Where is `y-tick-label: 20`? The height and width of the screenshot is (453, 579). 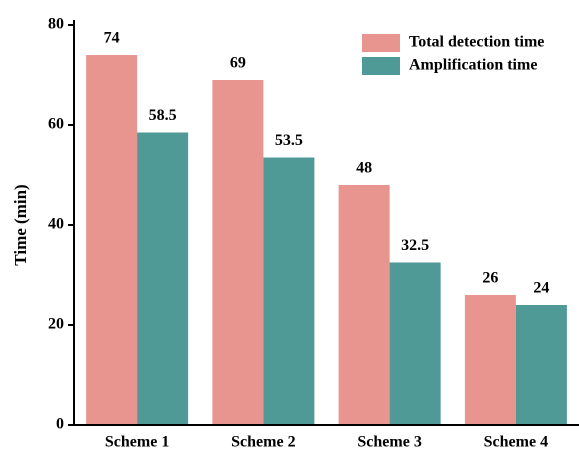 y-tick-label: 20 is located at coordinates (56, 324).